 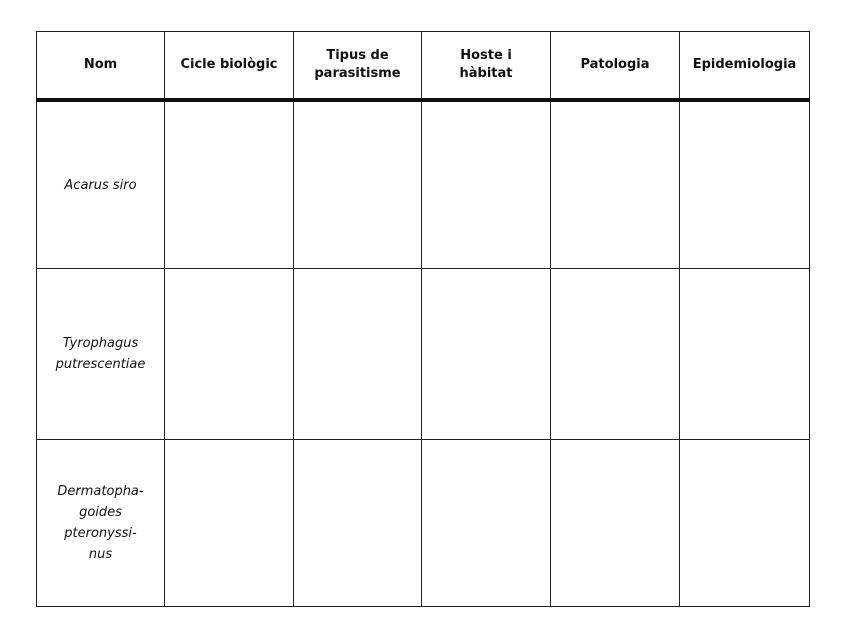 What do you see at coordinates (357, 66) in the screenshot?
I see `header-tipus-parasitisme: Tipus de parasitisme` at bounding box center [357, 66].